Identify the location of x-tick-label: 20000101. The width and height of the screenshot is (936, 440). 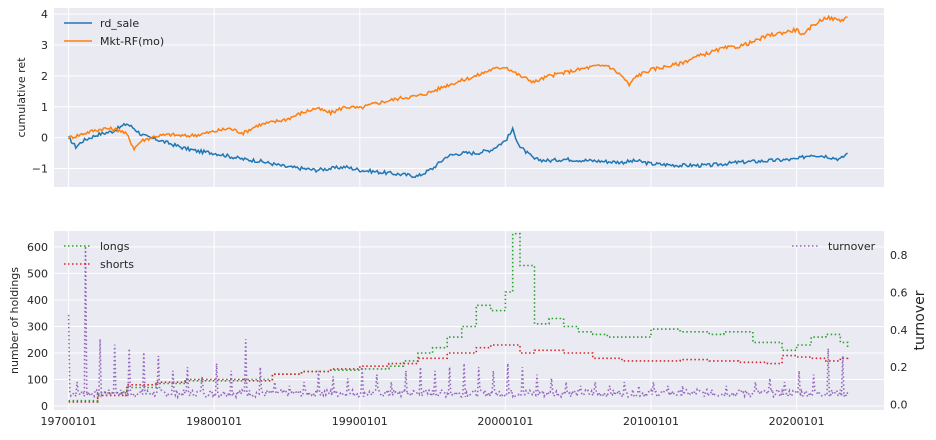
(505, 421).